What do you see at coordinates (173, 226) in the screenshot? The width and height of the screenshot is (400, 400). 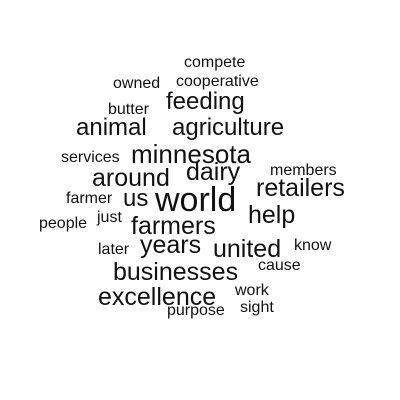 I see `word-farmers: farmers` at bounding box center [173, 226].